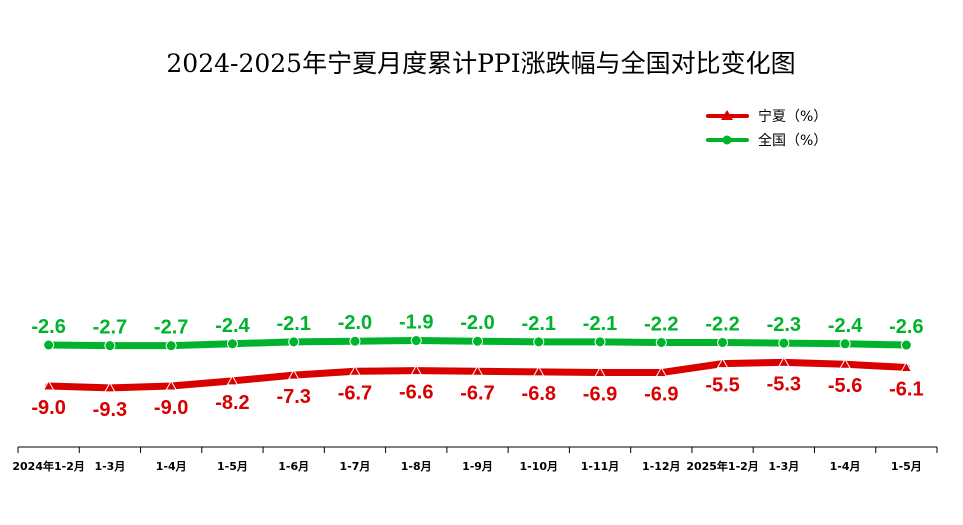 Image resolution: width=963 pixels, height=525 pixels. What do you see at coordinates (845, 386) in the screenshot?
I see `ningxia-data-label: -5.6` at bounding box center [845, 386].